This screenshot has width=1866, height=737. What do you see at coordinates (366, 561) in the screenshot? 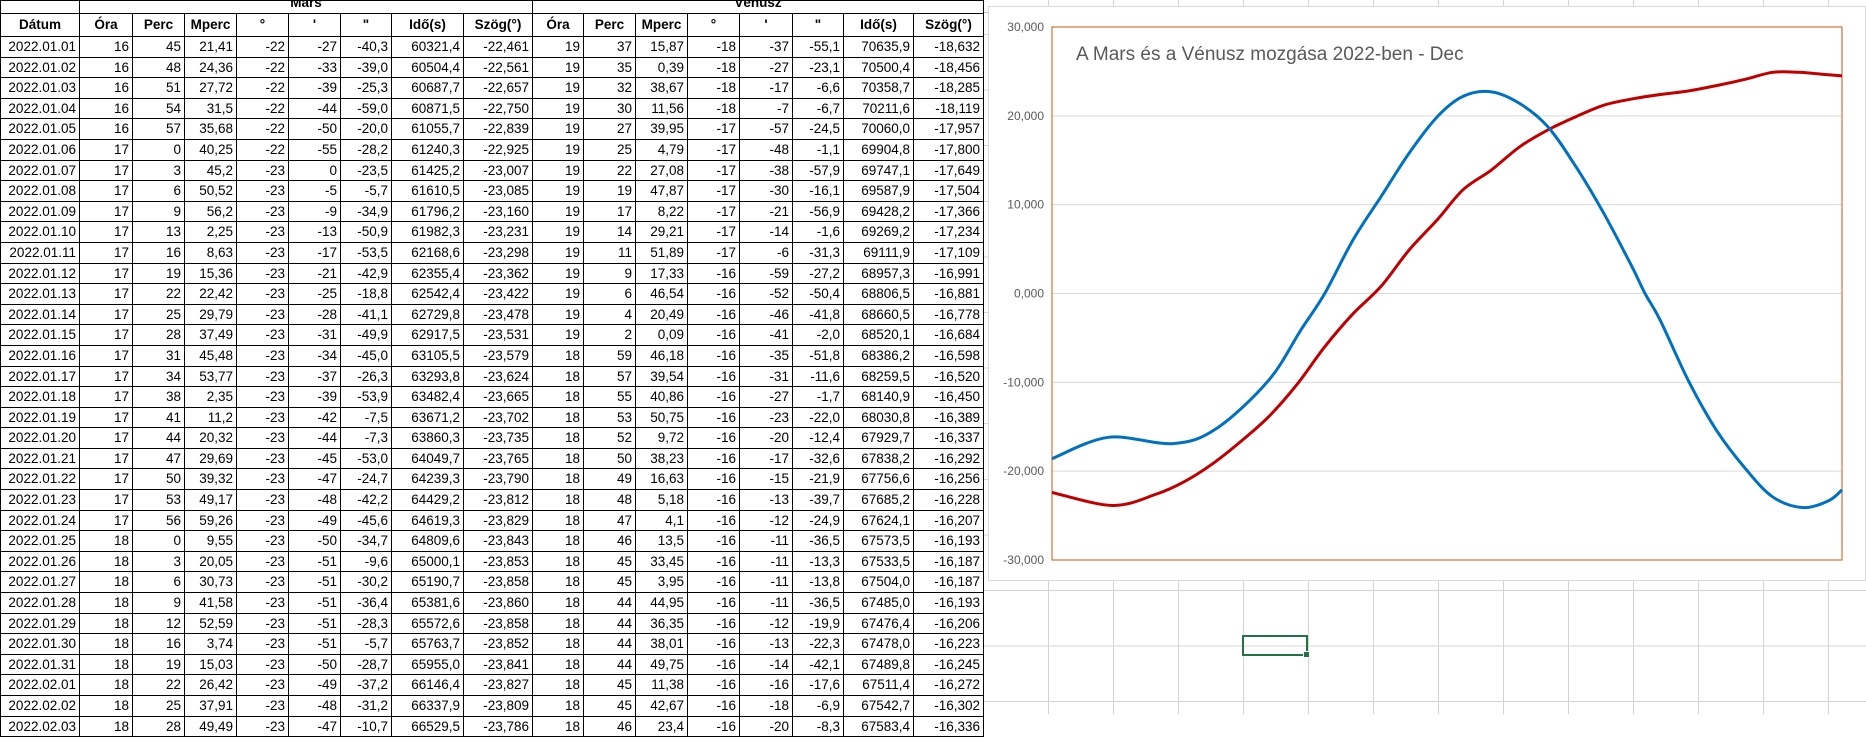
I see `value-cell: -9,6` at bounding box center [366, 561].